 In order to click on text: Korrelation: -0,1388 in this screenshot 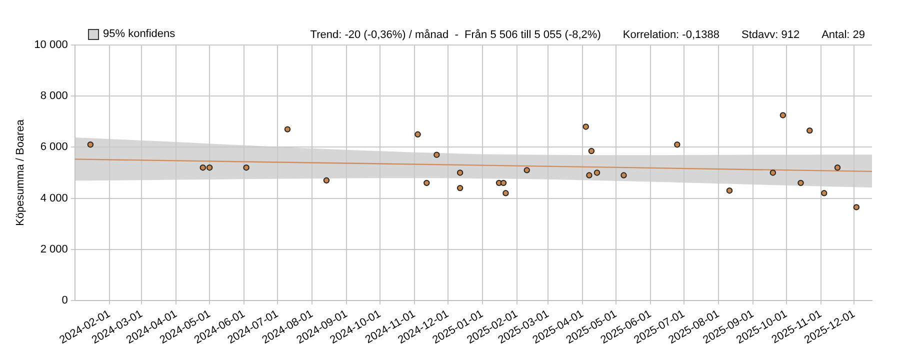, I will do `click(671, 35)`.